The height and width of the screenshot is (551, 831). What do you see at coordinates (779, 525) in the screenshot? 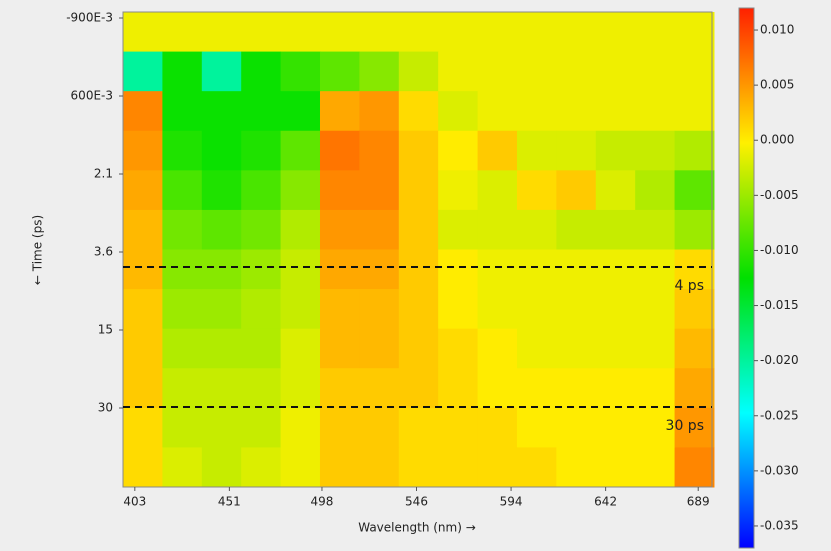
I see `colorbar-tick-label: -0.035` at bounding box center [779, 525].